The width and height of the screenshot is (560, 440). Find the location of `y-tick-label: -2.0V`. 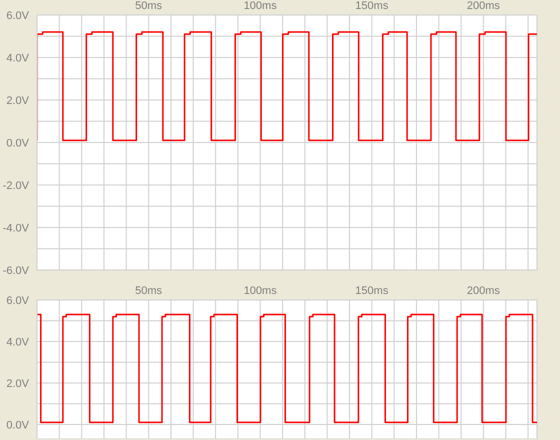

y-tick-label: -2.0V is located at coordinates (16, 186).